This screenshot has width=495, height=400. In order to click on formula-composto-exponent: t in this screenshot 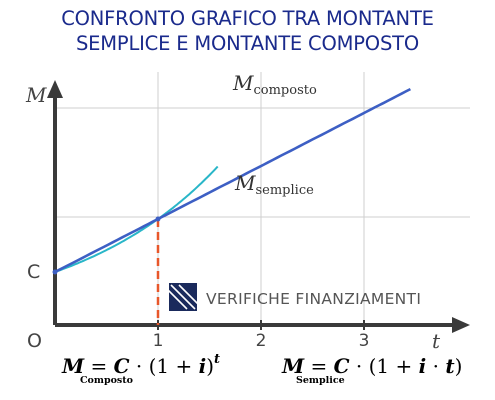, I will do `click(217, 359)`.